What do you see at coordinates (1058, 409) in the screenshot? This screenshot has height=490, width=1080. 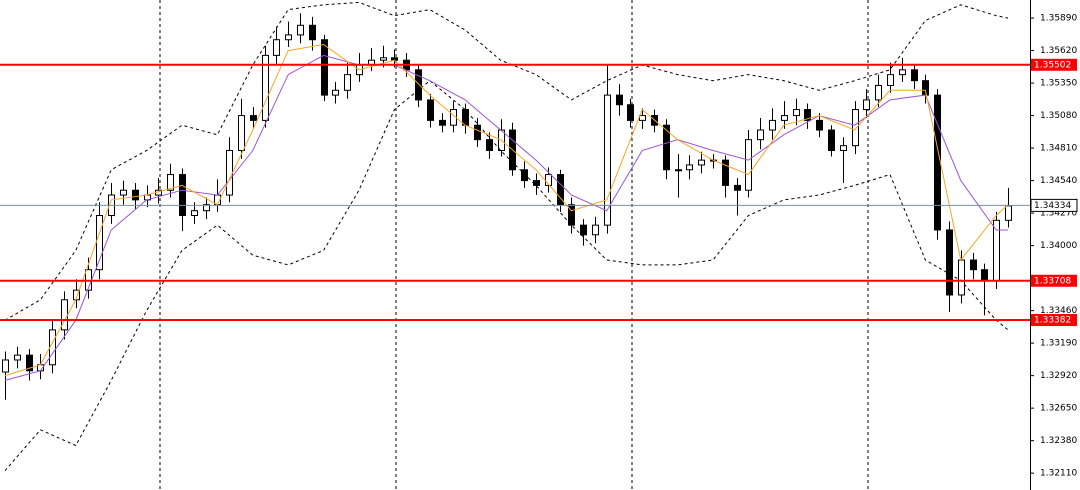 I see `y-tick-label: 1.32650` at bounding box center [1058, 409].